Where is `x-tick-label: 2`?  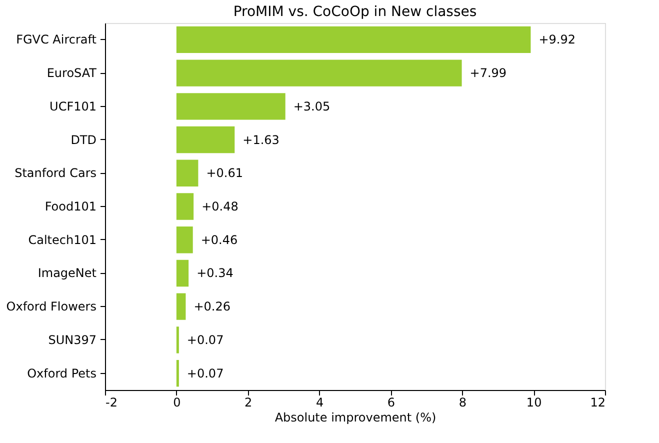
x-tick-label: 2 is located at coordinates (248, 403).